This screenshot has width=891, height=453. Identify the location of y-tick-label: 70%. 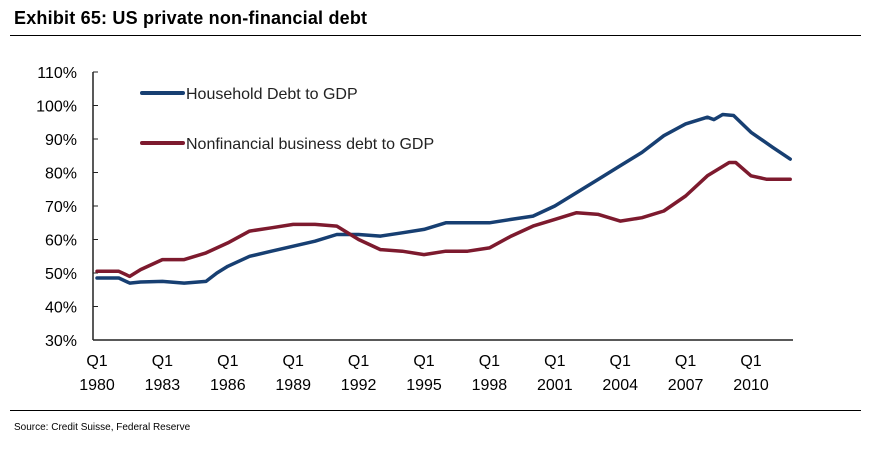
(61, 207).